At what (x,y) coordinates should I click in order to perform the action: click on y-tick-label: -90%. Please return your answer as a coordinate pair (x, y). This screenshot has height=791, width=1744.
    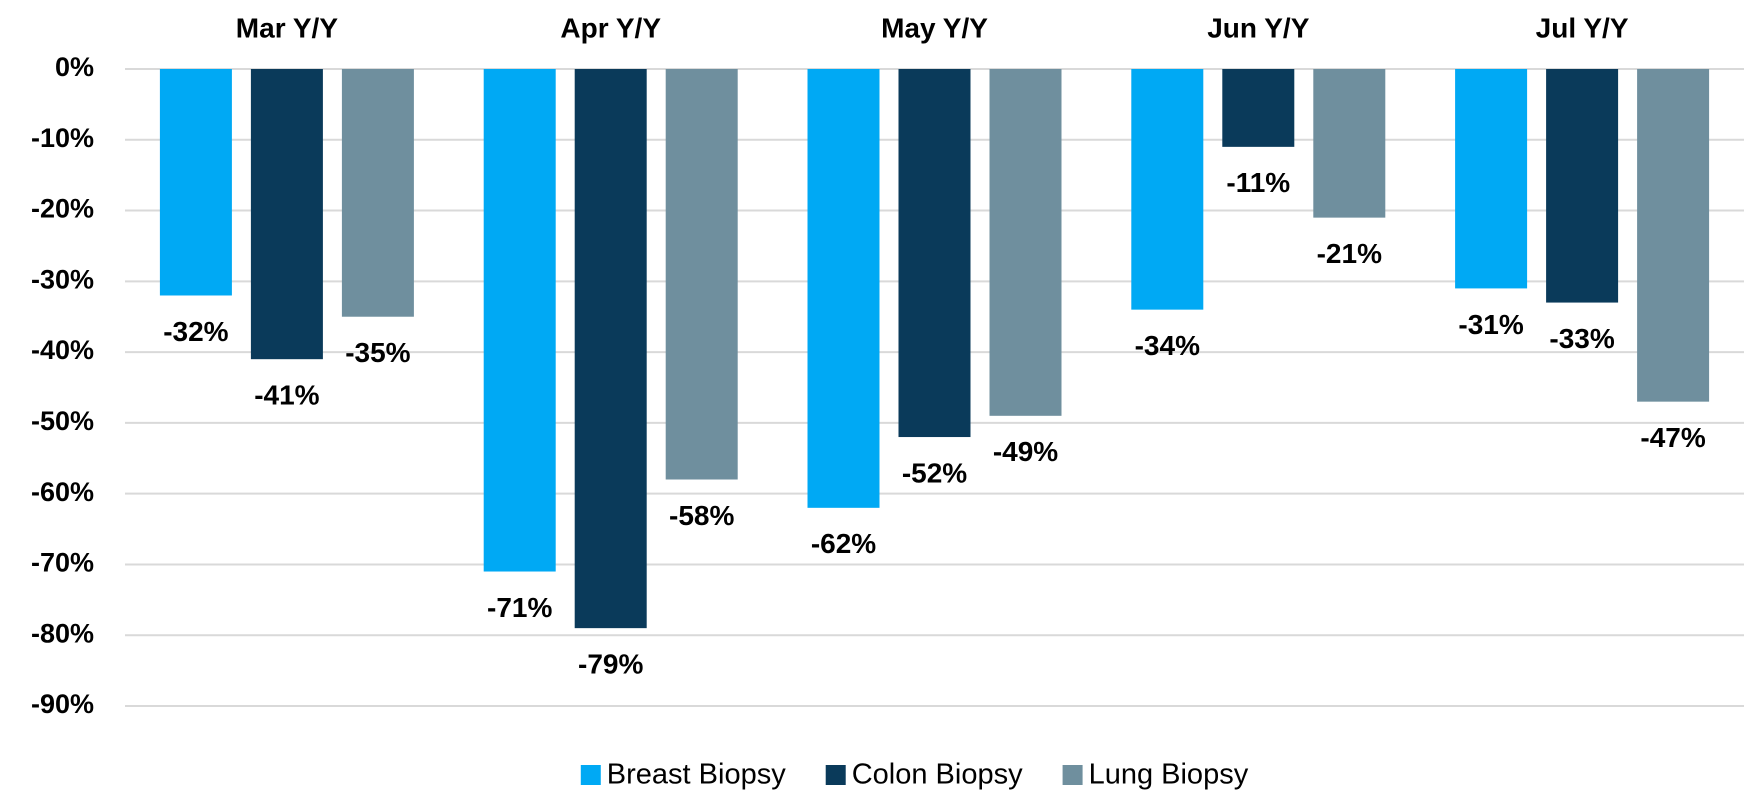
    Looking at the image, I should click on (62, 704).